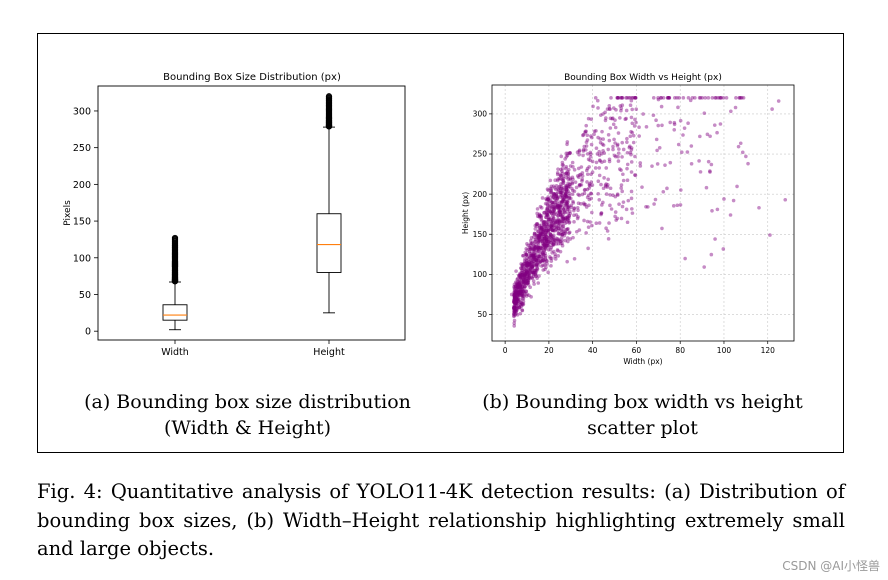  Describe the element at coordinates (247, 428) in the screenshot. I see `subcaption-a-line2: (Width & Height)` at that location.